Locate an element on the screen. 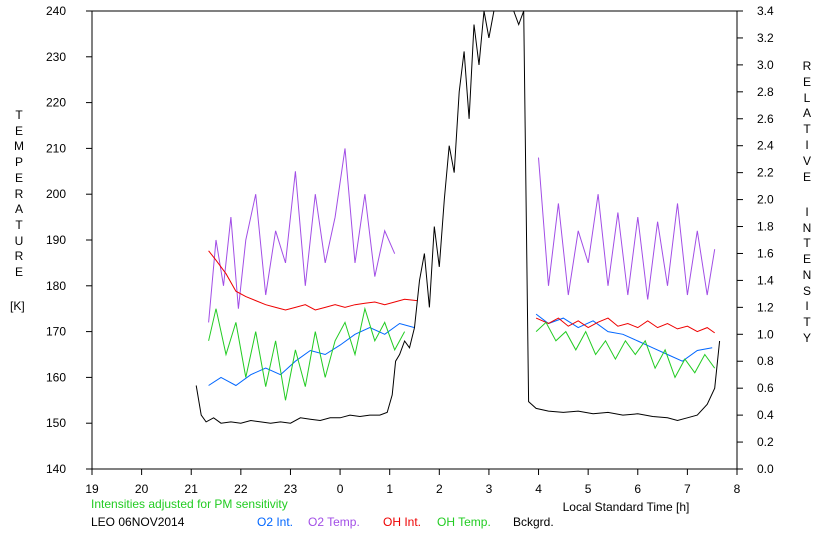 This screenshot has height=535, width=828. x-tick-label: 5 is located at coordinates (588, 489).